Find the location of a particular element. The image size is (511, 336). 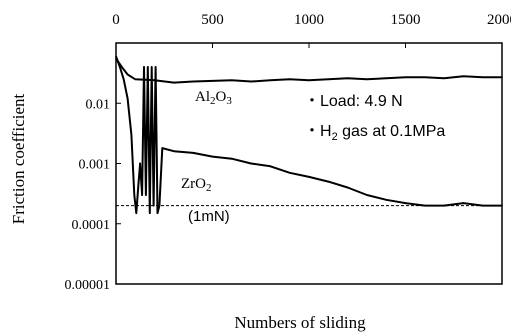

y-axis-label: Friction coefficient is located at coordinates (18, 159).